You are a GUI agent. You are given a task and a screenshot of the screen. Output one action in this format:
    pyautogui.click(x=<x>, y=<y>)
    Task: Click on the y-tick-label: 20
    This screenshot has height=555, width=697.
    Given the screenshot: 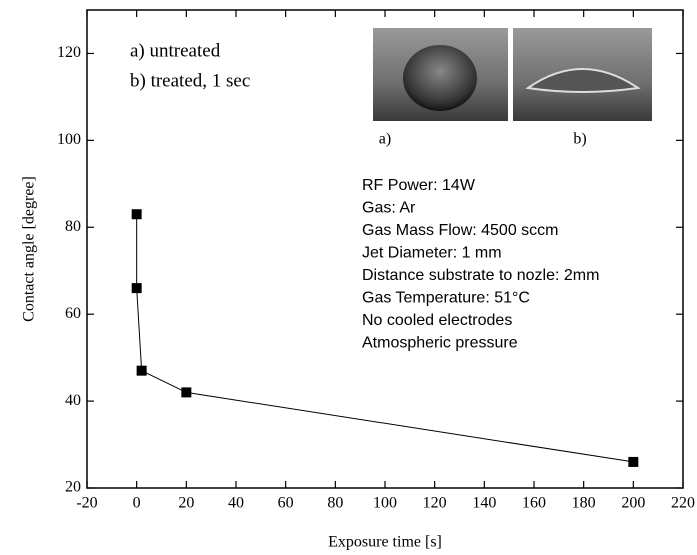 What is the action you would take?
    pyautogui.click(x=73, y=487)
    